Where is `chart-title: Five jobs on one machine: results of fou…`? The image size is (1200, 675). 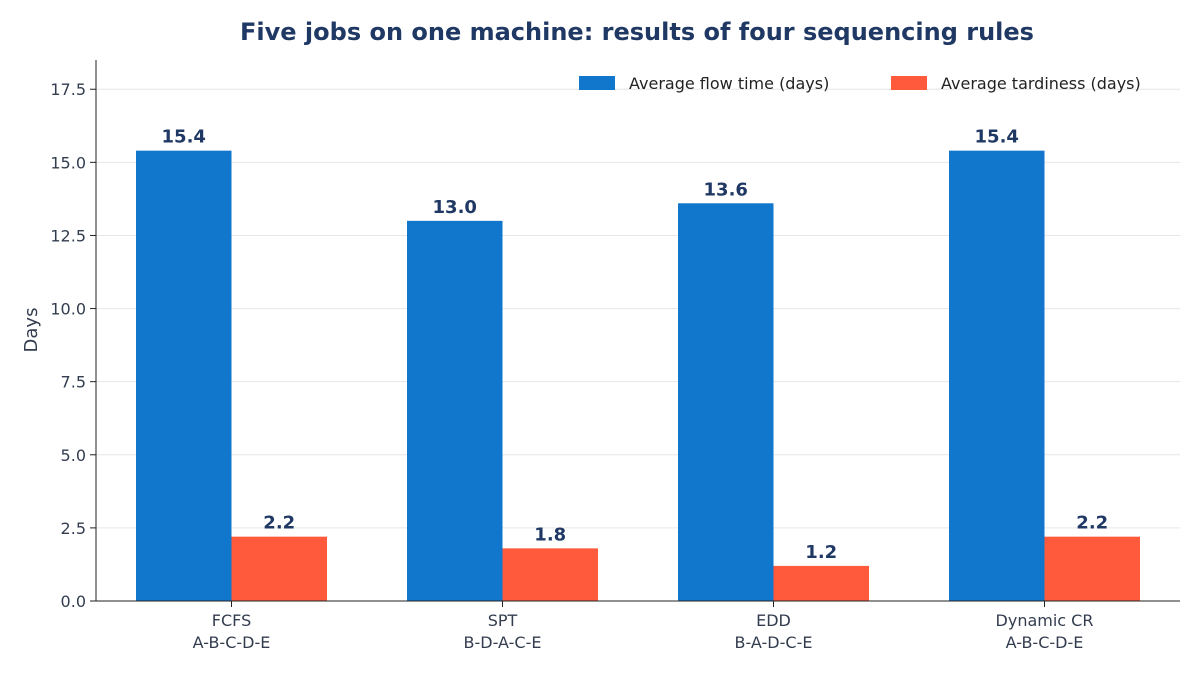
chart-title: Five jobs on one machine: results of fou… is located at coordinates (637, 32).